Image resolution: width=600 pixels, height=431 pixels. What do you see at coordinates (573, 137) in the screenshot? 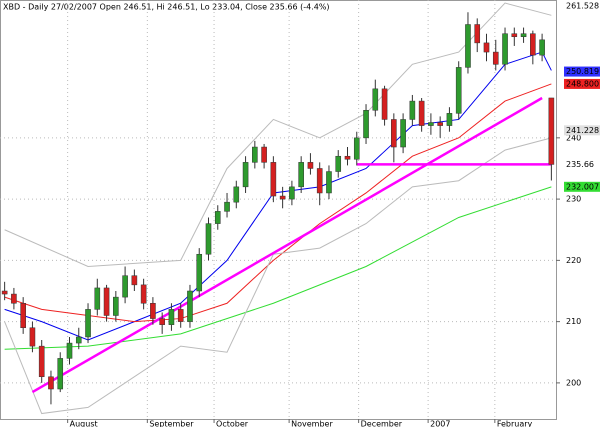
I see `y-tick-label: 240` at bounding box center [573, 137].